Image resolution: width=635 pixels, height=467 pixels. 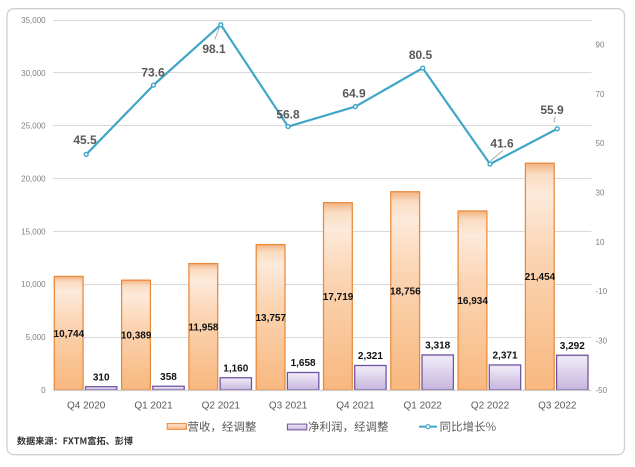 What do you see at coordinates (136, 336) in the screenshot?
I see `svg-text: 10,389` at bounding box center [136, 336].